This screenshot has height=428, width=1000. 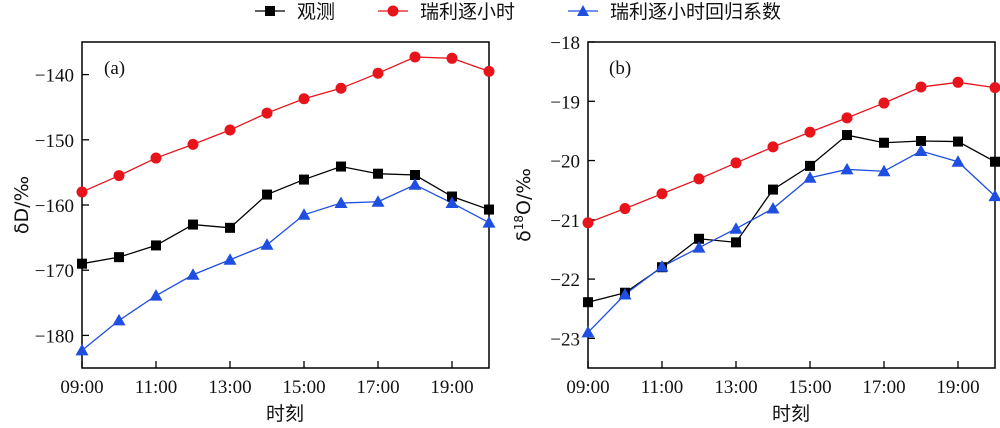 I want to click on y-axis-title-b-prefix: δ, so click(x=524, y=236).